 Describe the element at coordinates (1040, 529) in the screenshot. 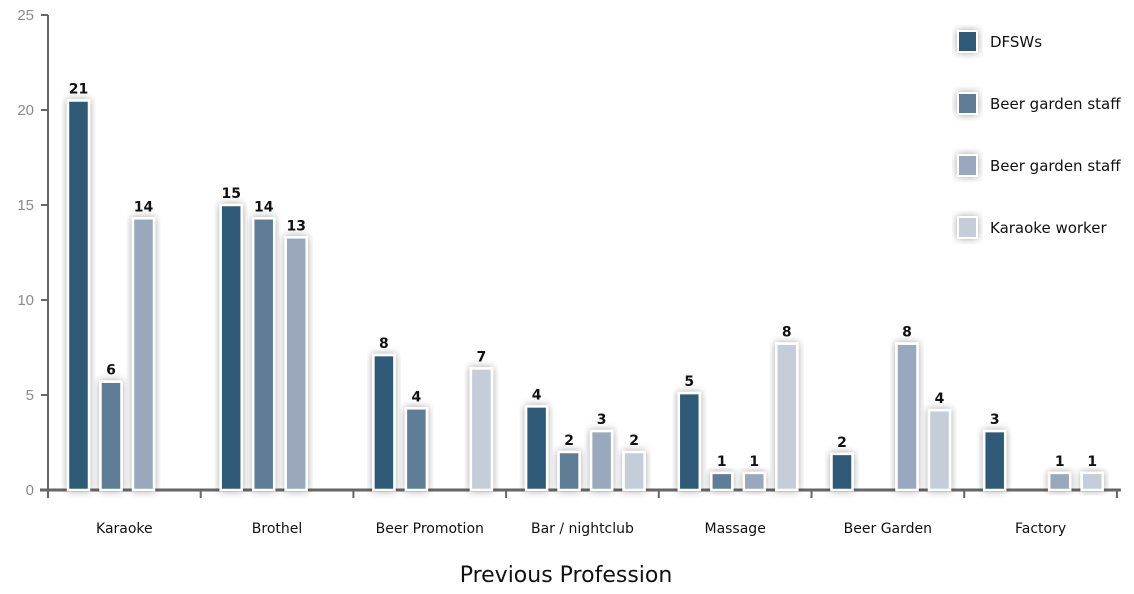

I see `x-tick-label: Factory` at that location.